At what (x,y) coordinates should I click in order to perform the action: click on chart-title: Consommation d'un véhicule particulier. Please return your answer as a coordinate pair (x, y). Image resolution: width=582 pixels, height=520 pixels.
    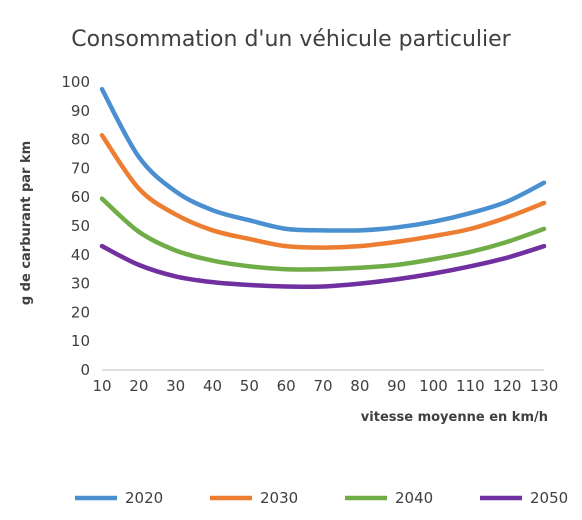
    Looking at the image, I should click on (291, 39).